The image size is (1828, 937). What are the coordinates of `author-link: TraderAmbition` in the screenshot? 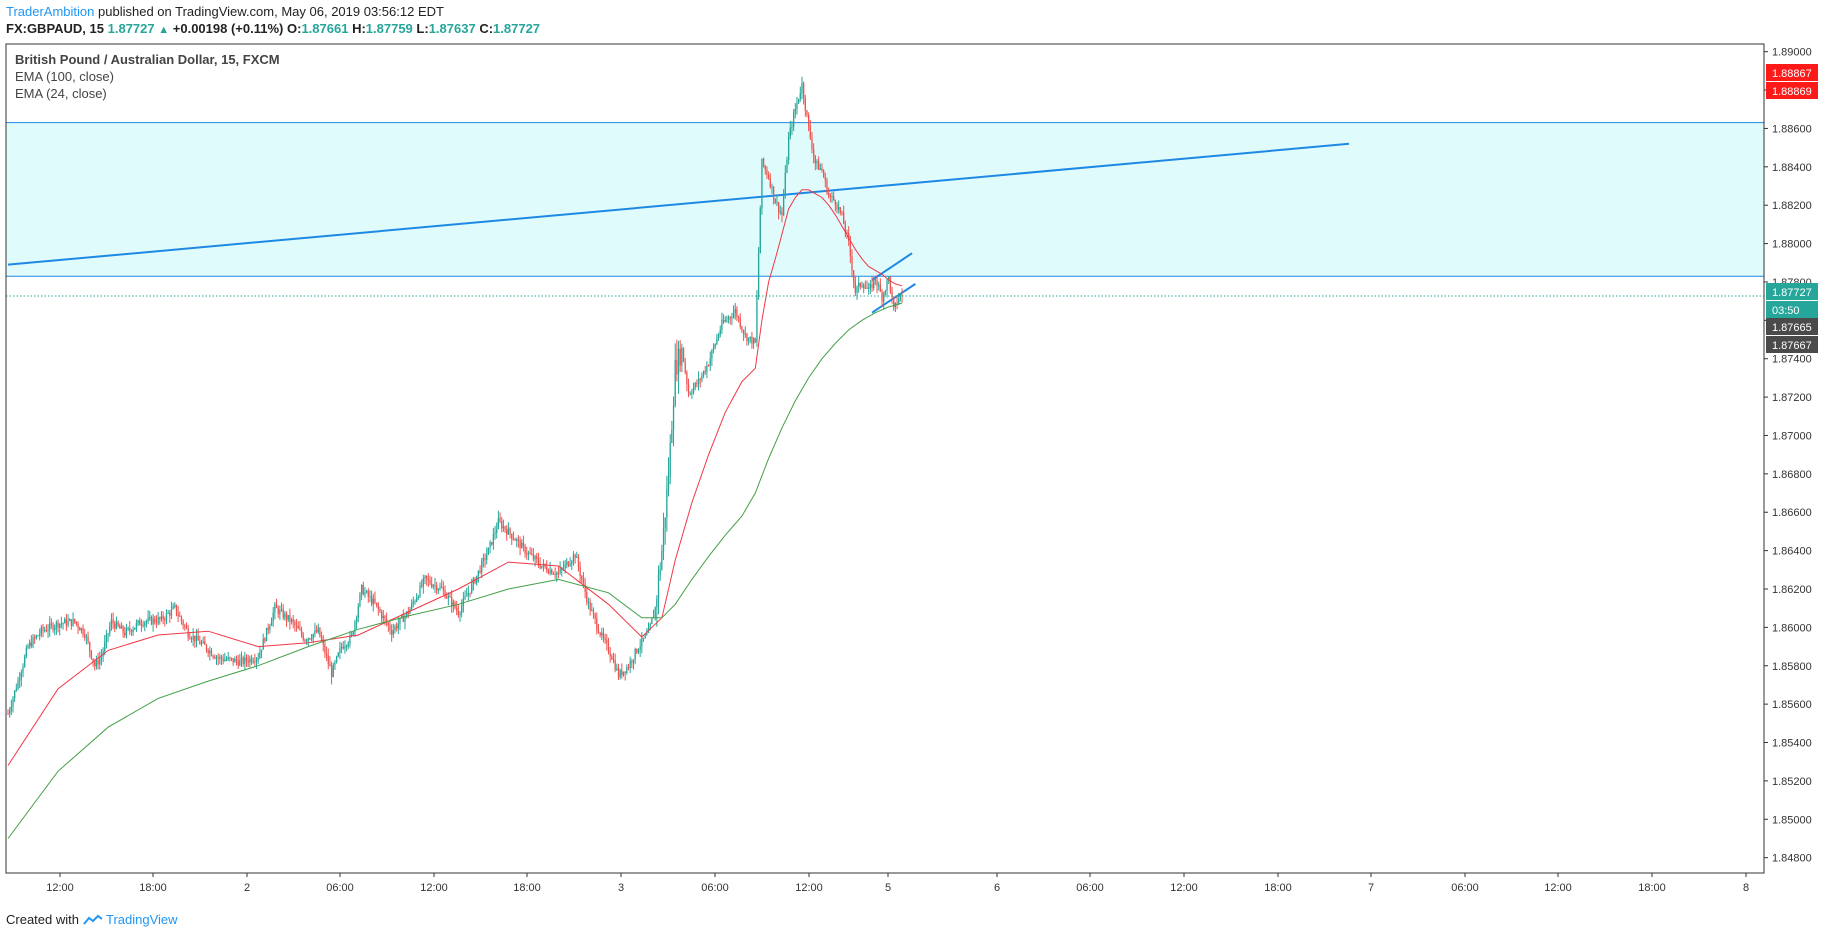 It's located at (50, 11).